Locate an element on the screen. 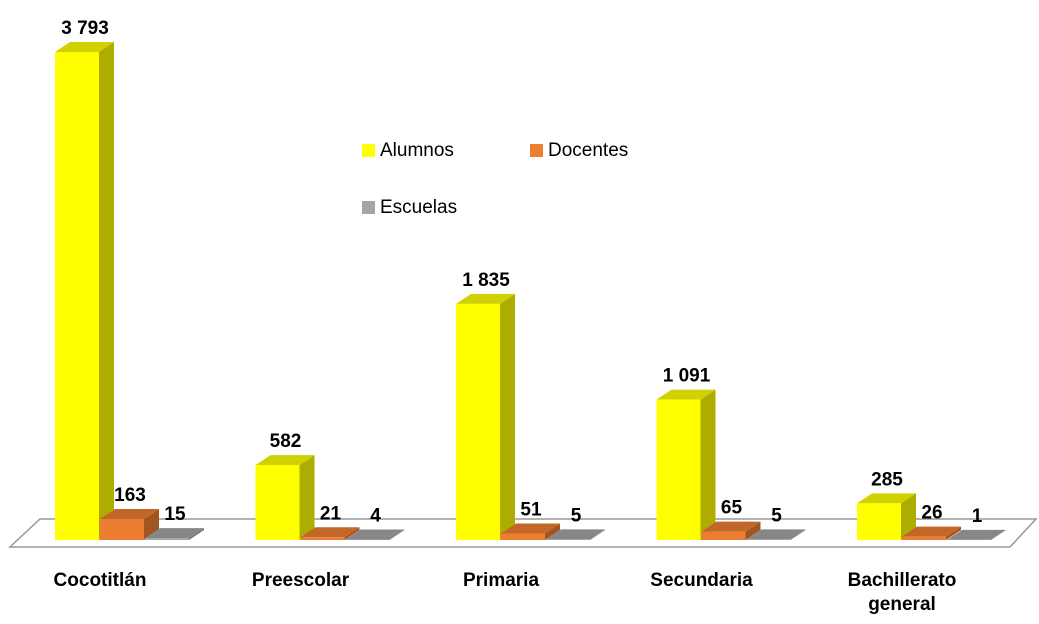 The image size is (1039, 624). value-label: 51 is located at coordinates (531, 509).